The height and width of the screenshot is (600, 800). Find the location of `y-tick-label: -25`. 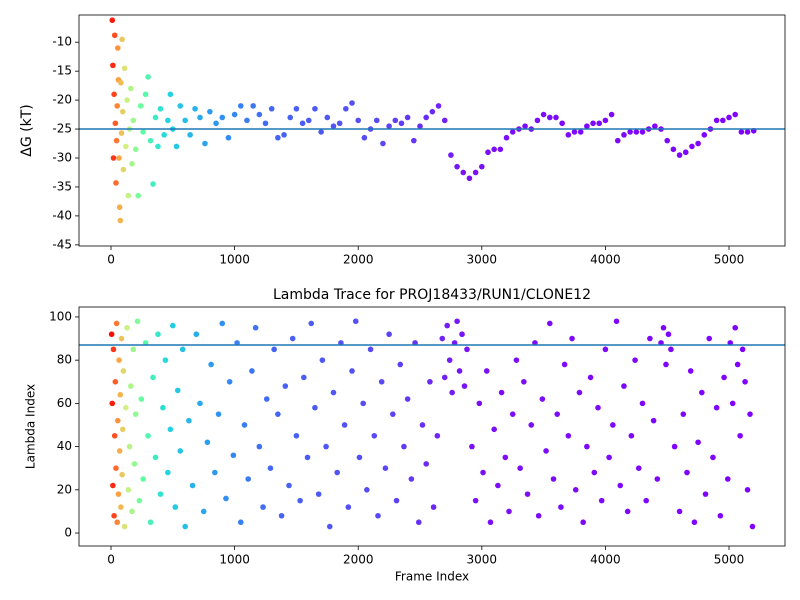

y-tick-label: -25 is located at coordinates (62, 129).